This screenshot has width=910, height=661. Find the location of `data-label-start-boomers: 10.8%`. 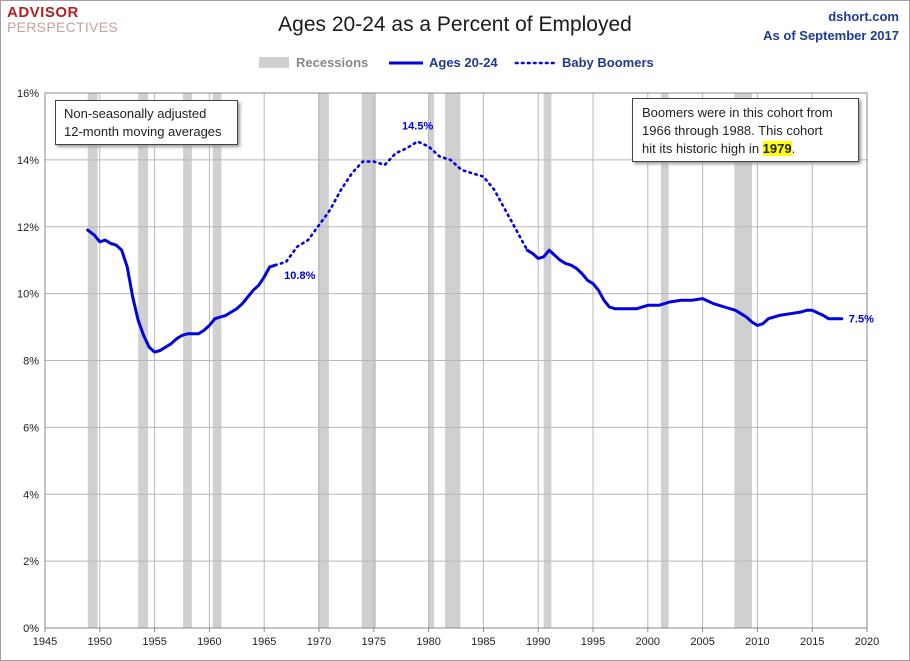

data-label-start-boomers: 10.8% is located at coordinates (299, 276).